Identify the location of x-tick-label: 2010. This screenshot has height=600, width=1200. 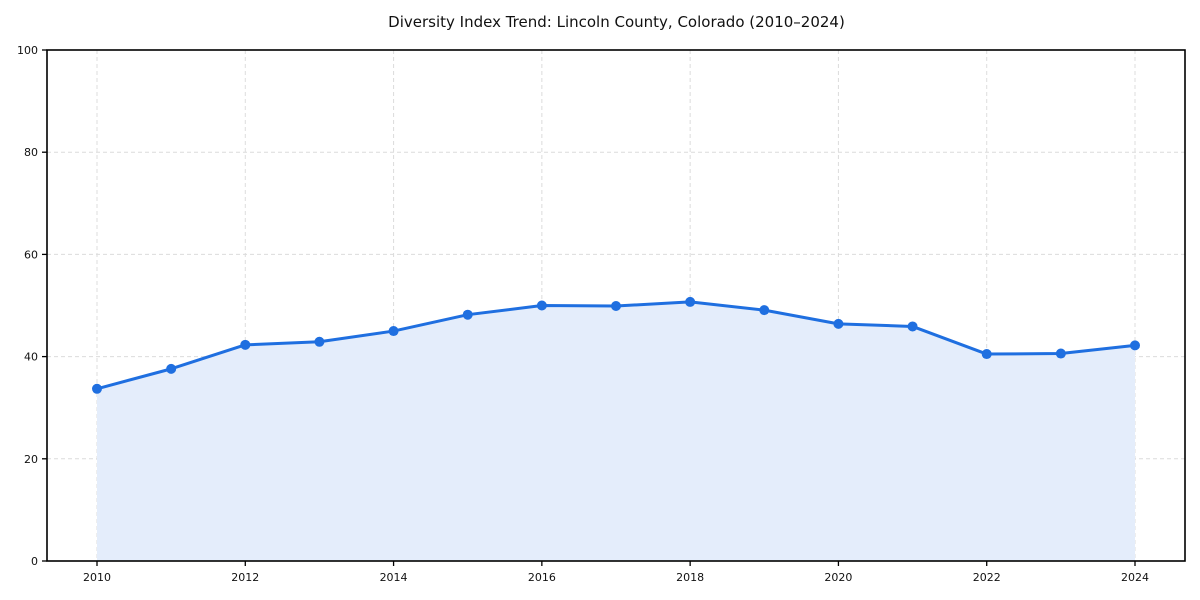
(97, 577).